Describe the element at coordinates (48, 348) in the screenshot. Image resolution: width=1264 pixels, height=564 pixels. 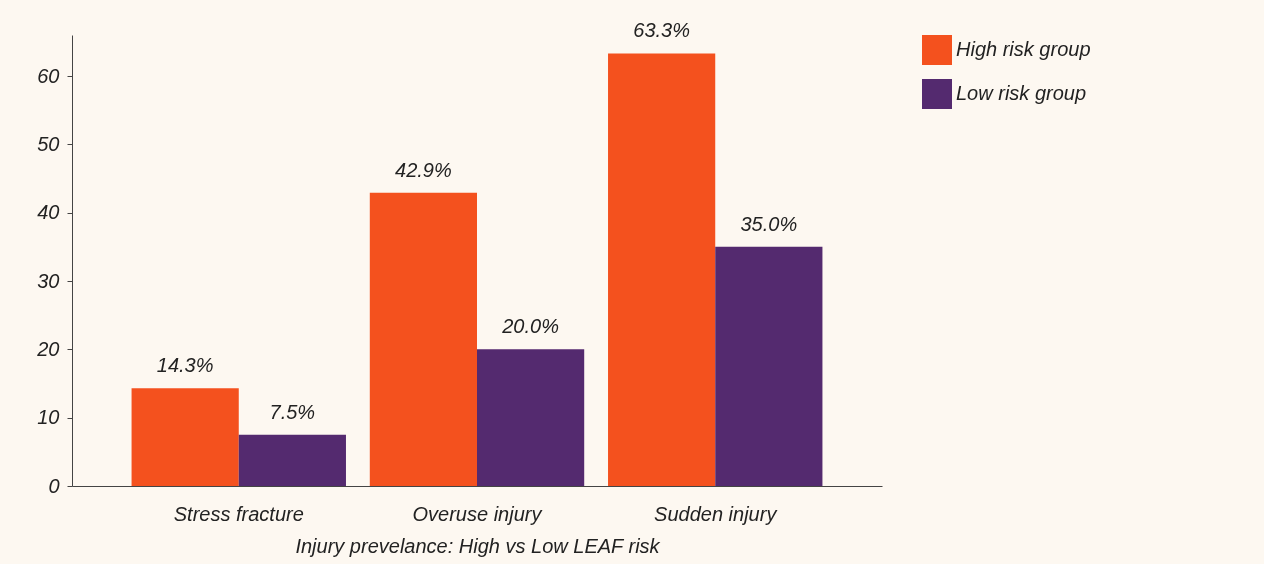
I see `y-tick-label: 20` at that location.